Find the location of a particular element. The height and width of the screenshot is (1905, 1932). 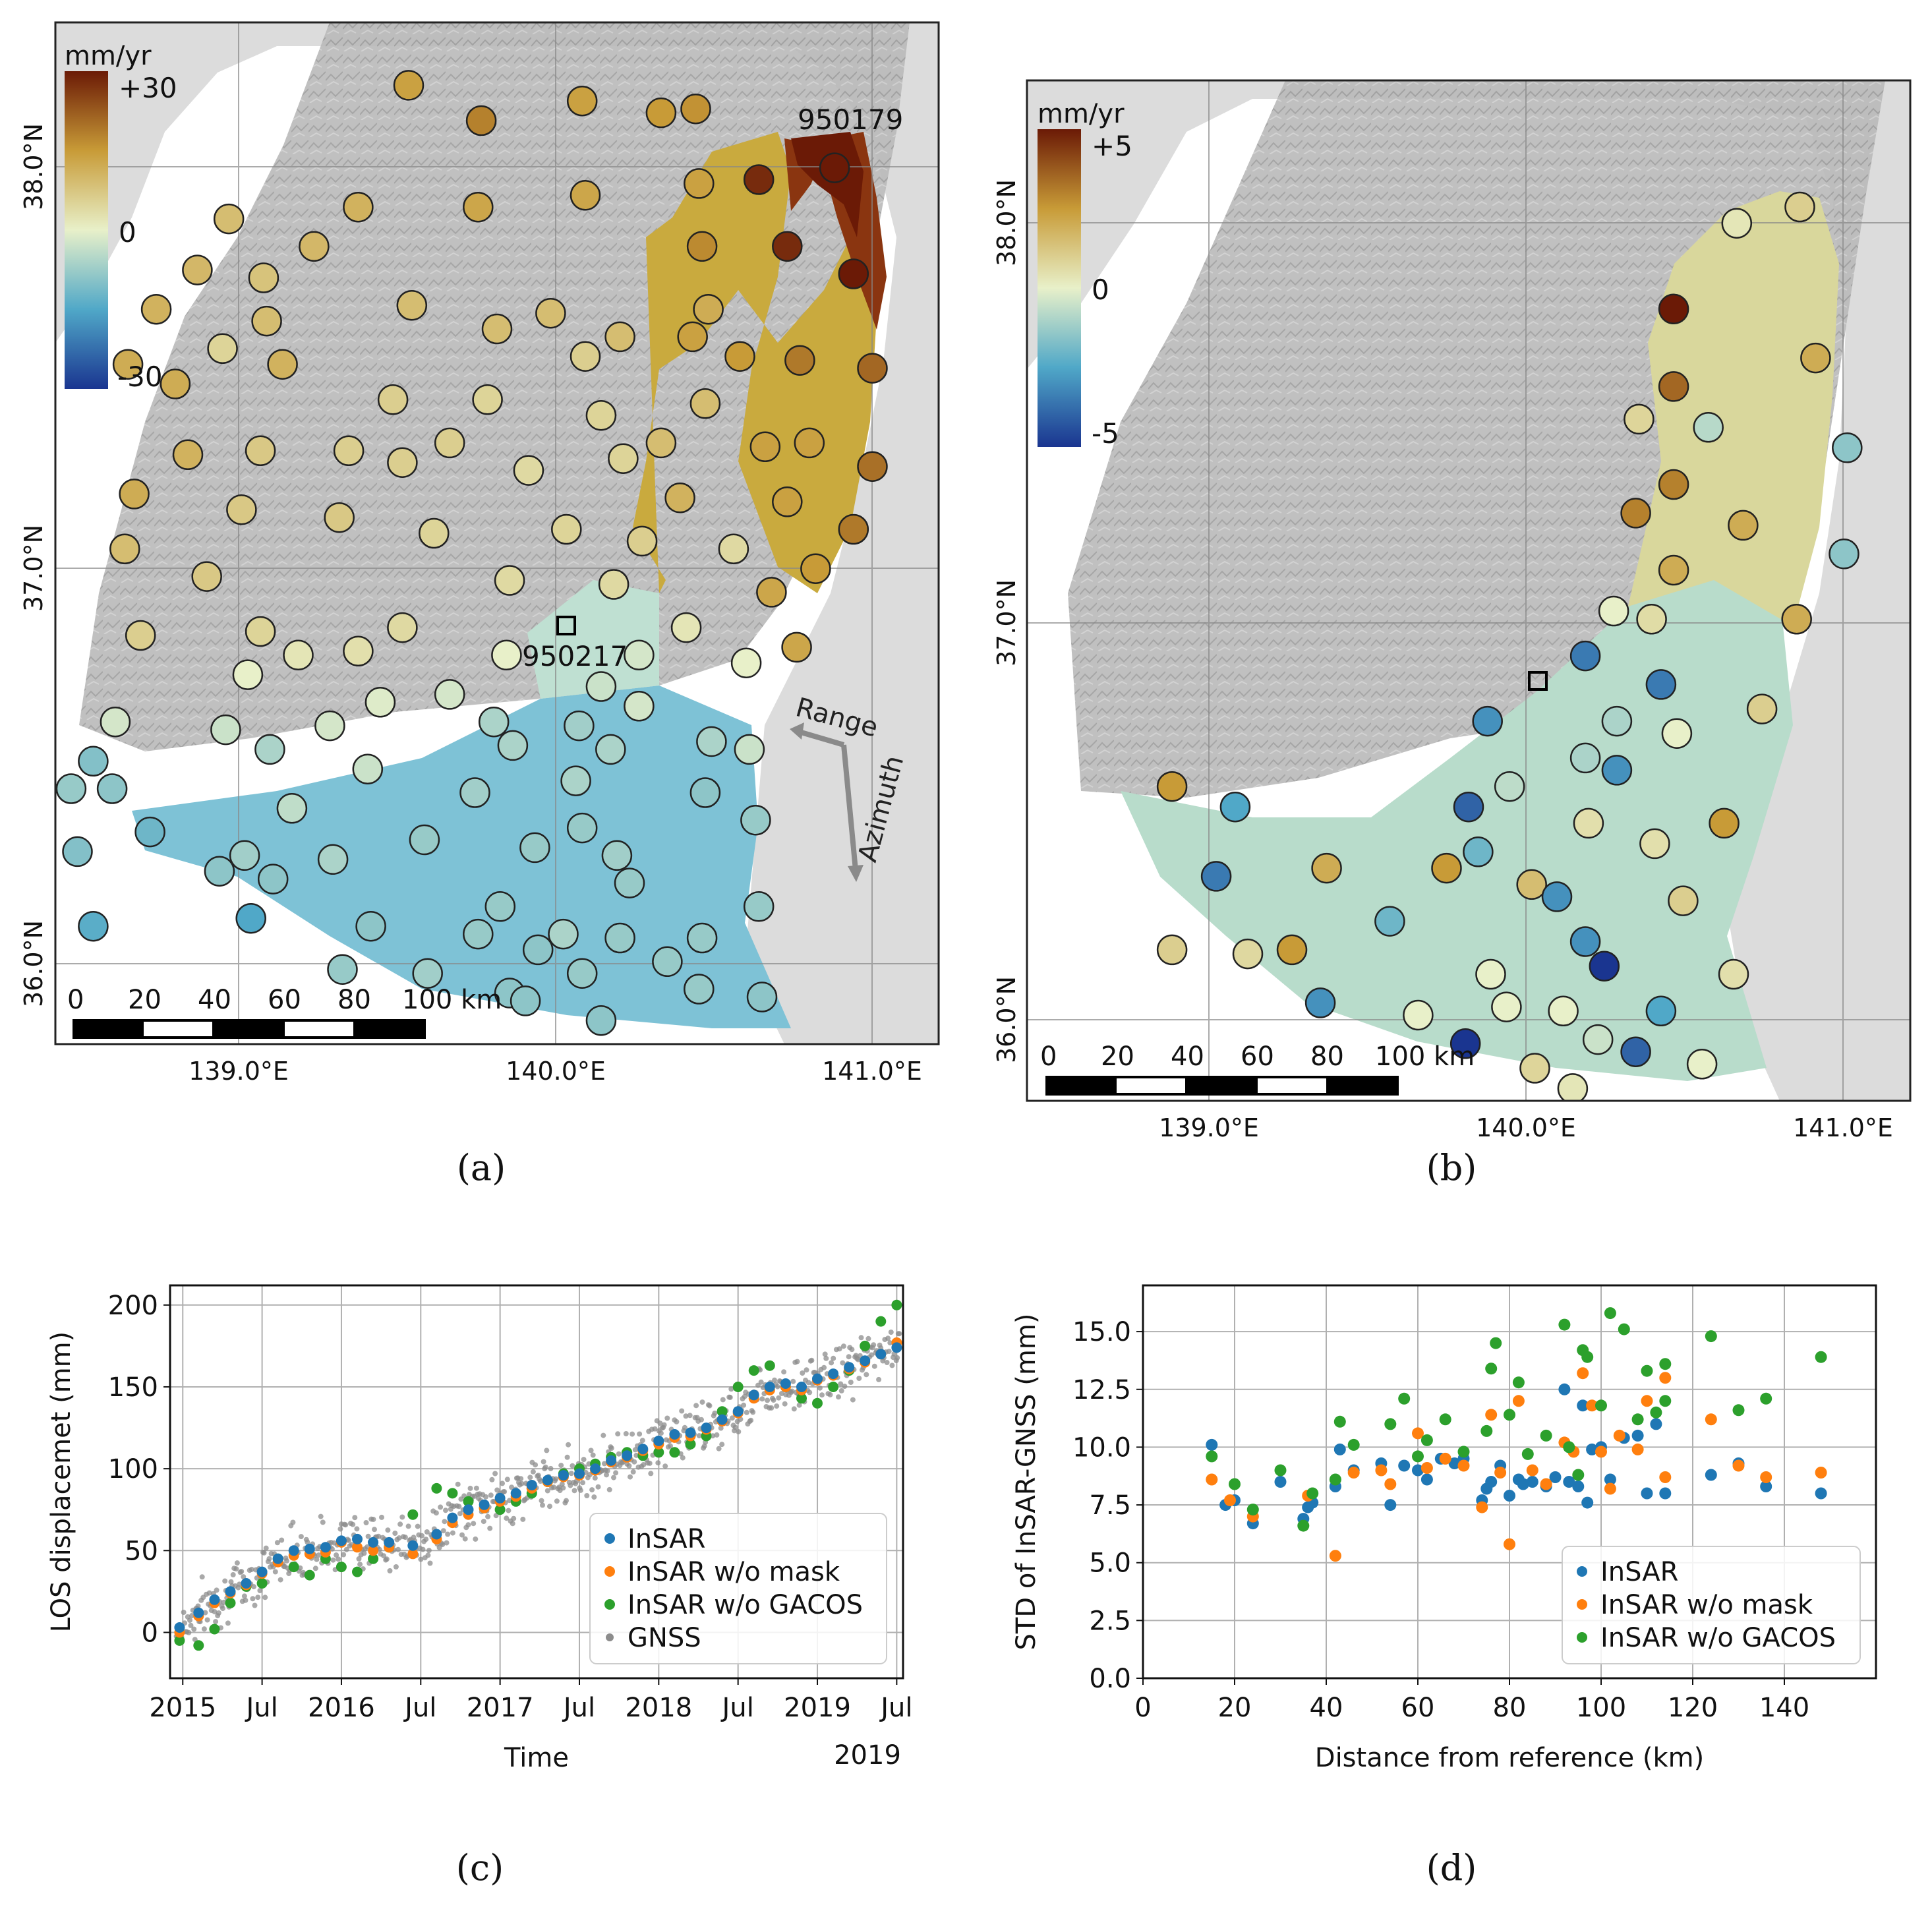

panel-d-xtick-label-3: 60 is located at coordinates (1418, 1708).